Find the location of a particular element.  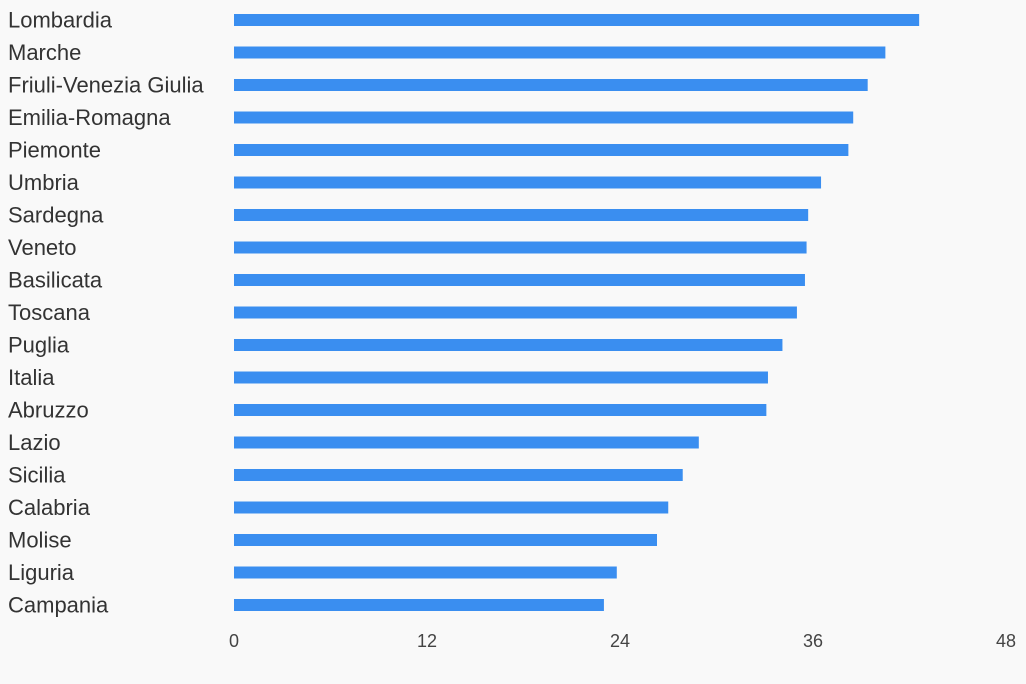

category-label: Liguria is located at coordinates (41, 572).